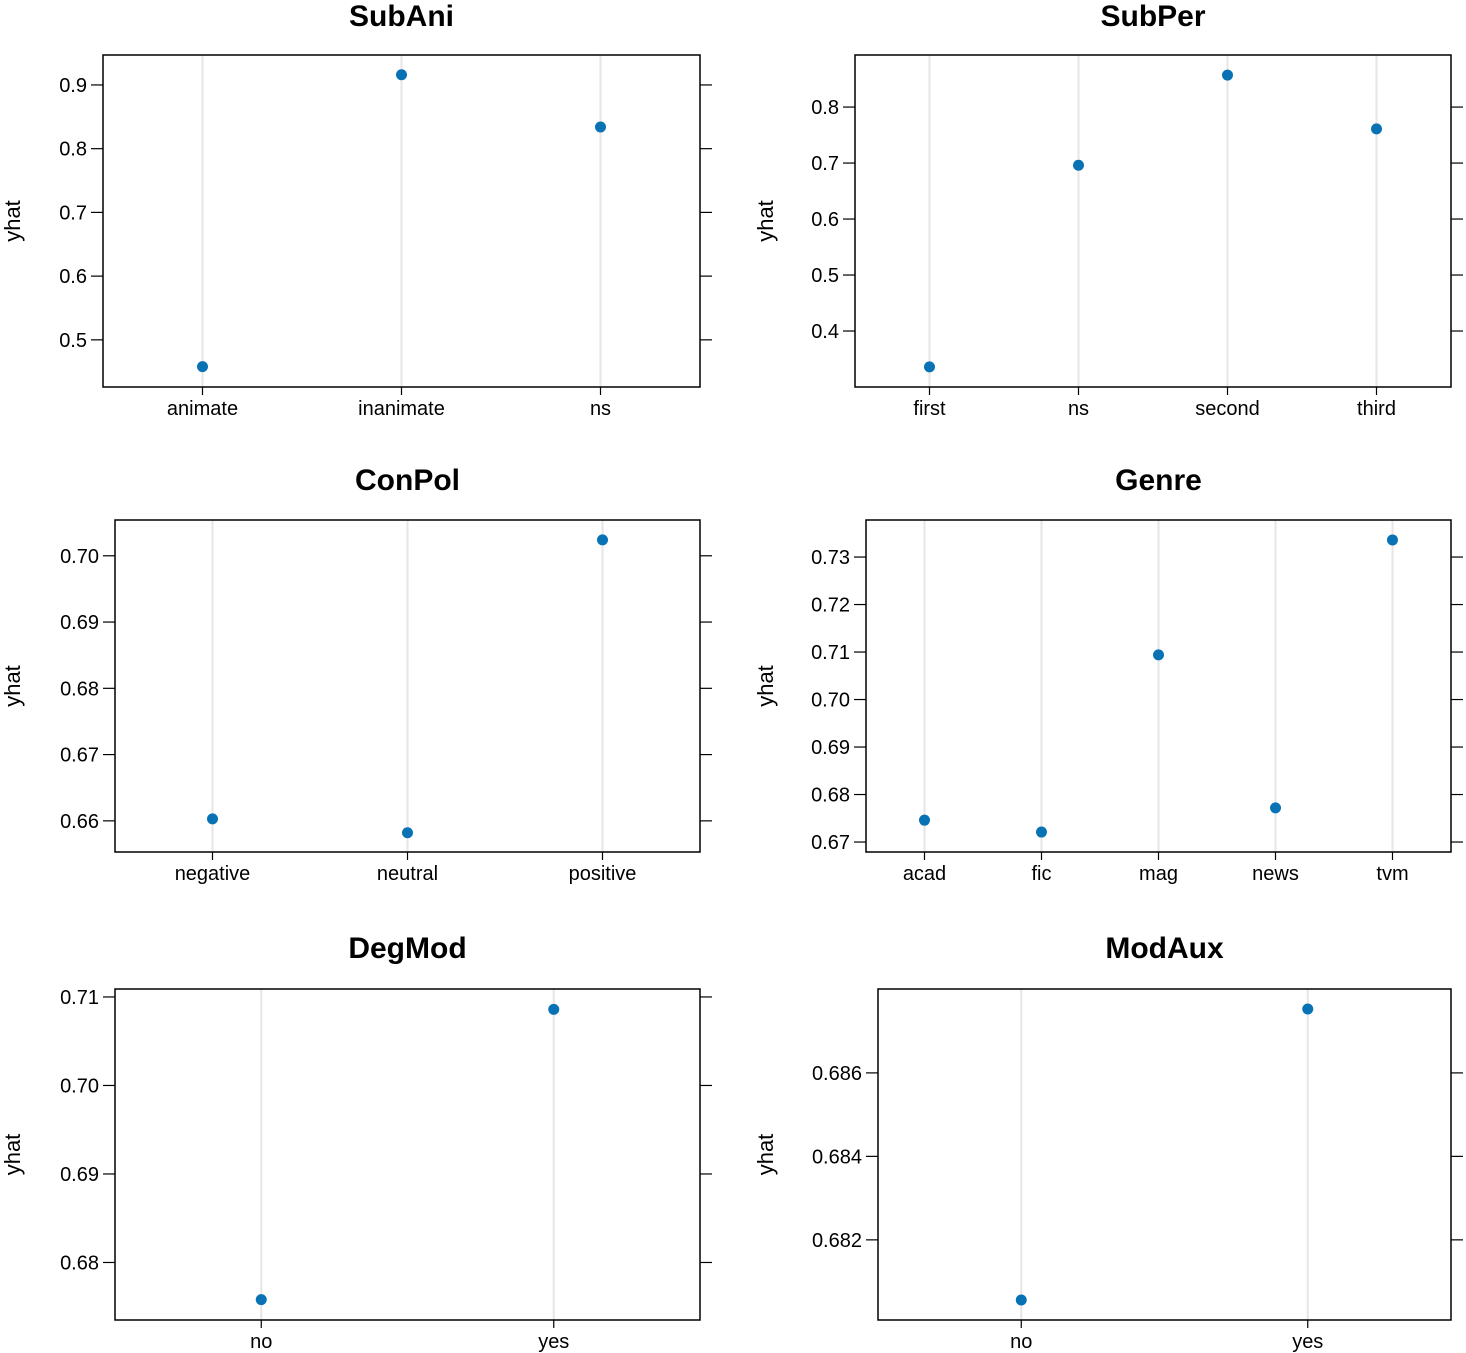 This screenshot has width=1466, height=1353. What do you see at coordinates (401, 75) in the screenshot?
I see `data-point-inanimate` at bounding box center [401, 75].